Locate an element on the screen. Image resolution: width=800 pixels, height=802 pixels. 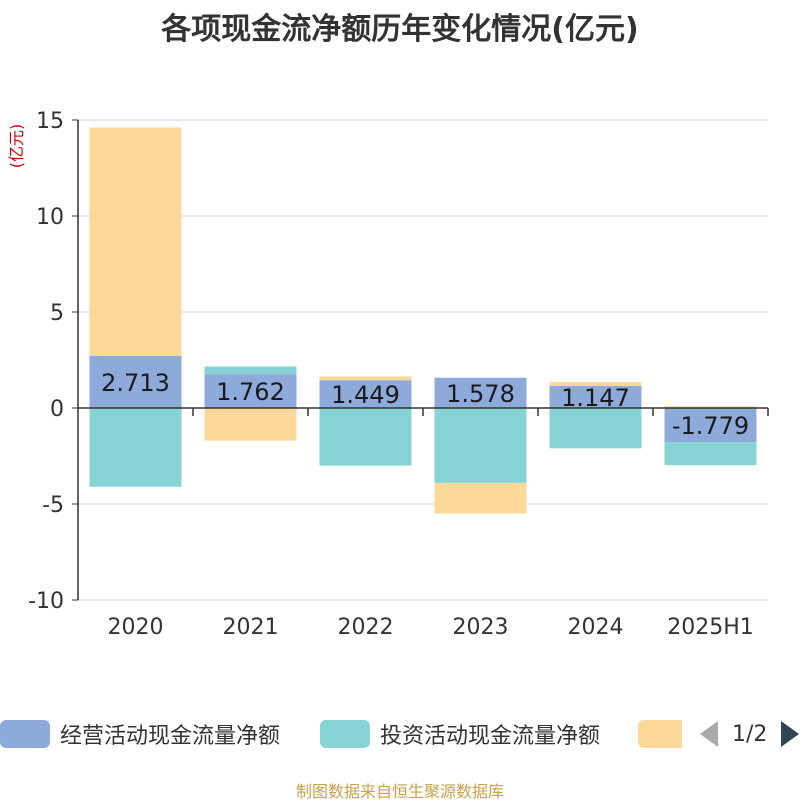
x-tick-label: 2021 is located at coordinates (251, 627).